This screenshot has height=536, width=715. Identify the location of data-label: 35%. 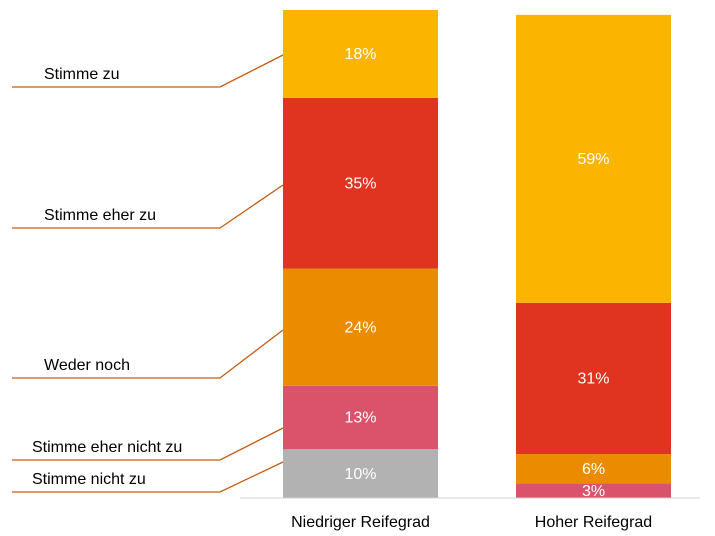
(360, 183).